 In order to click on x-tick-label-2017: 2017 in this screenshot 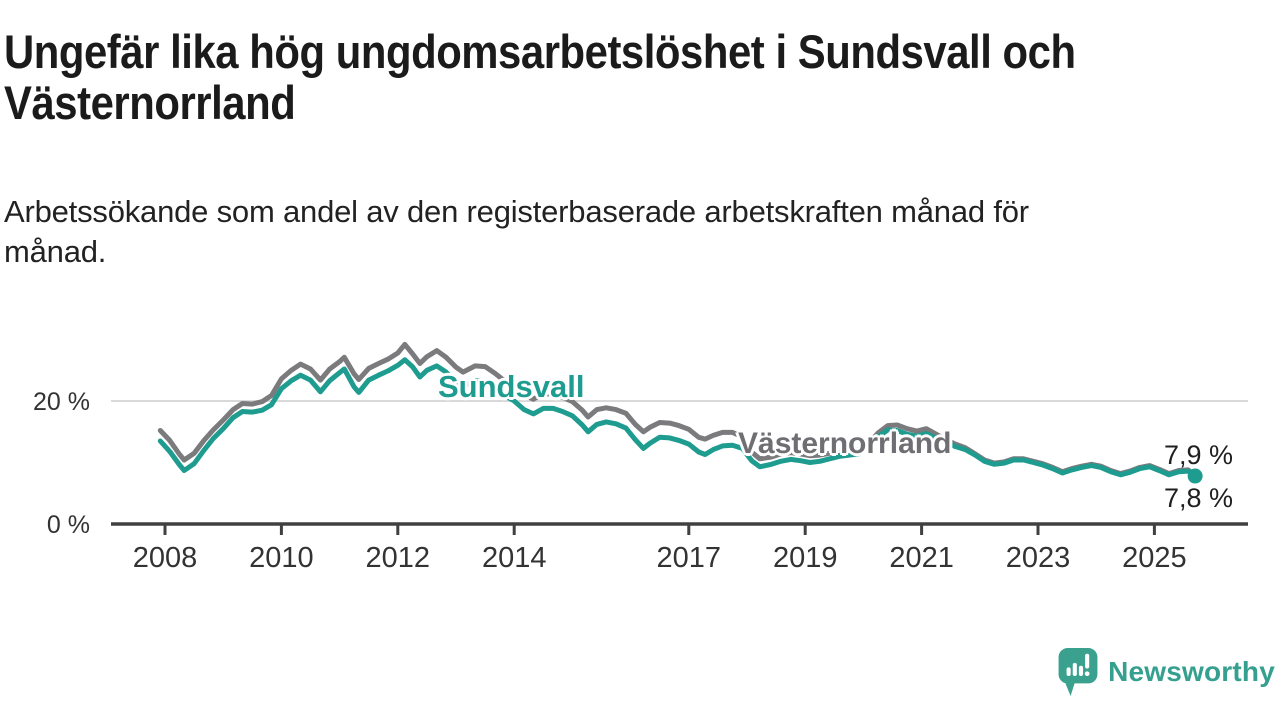, I will do `click(689, 558)`.